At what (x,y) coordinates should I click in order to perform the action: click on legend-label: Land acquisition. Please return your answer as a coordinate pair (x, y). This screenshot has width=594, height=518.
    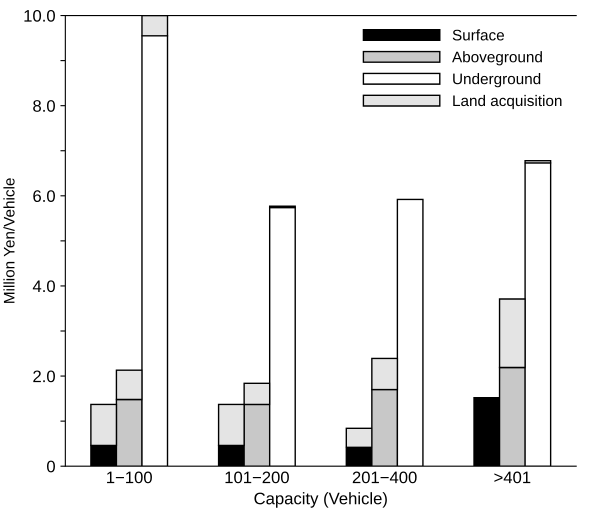
    Looking at the image, I should click on (507, 102).